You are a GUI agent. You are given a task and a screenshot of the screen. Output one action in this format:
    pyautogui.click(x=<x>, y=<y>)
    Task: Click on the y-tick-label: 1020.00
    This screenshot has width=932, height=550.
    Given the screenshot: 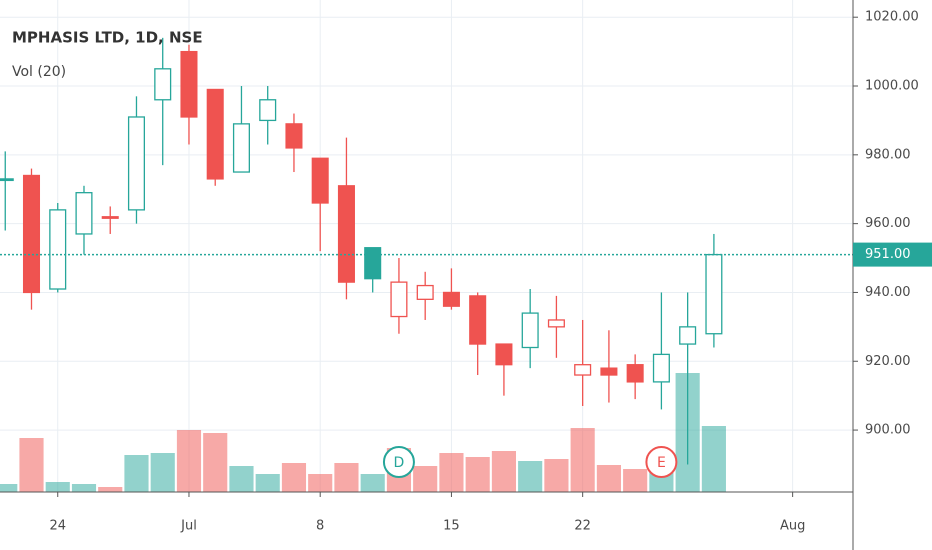 What is the action you would take?
    pyautogui.click(x=892, y=17)
    